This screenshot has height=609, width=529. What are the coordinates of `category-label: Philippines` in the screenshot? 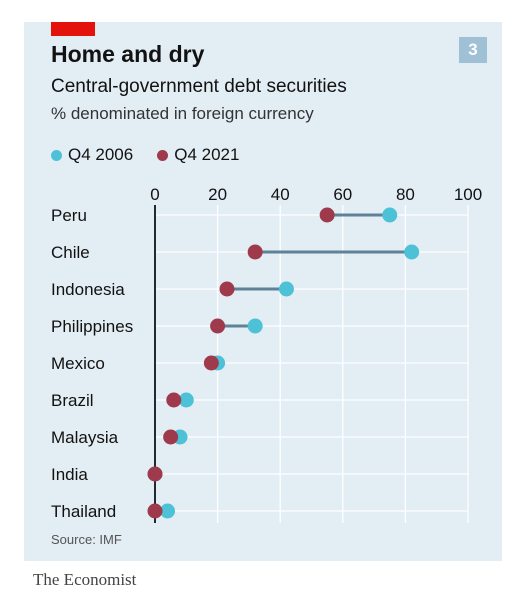 It's located at (92, 326).